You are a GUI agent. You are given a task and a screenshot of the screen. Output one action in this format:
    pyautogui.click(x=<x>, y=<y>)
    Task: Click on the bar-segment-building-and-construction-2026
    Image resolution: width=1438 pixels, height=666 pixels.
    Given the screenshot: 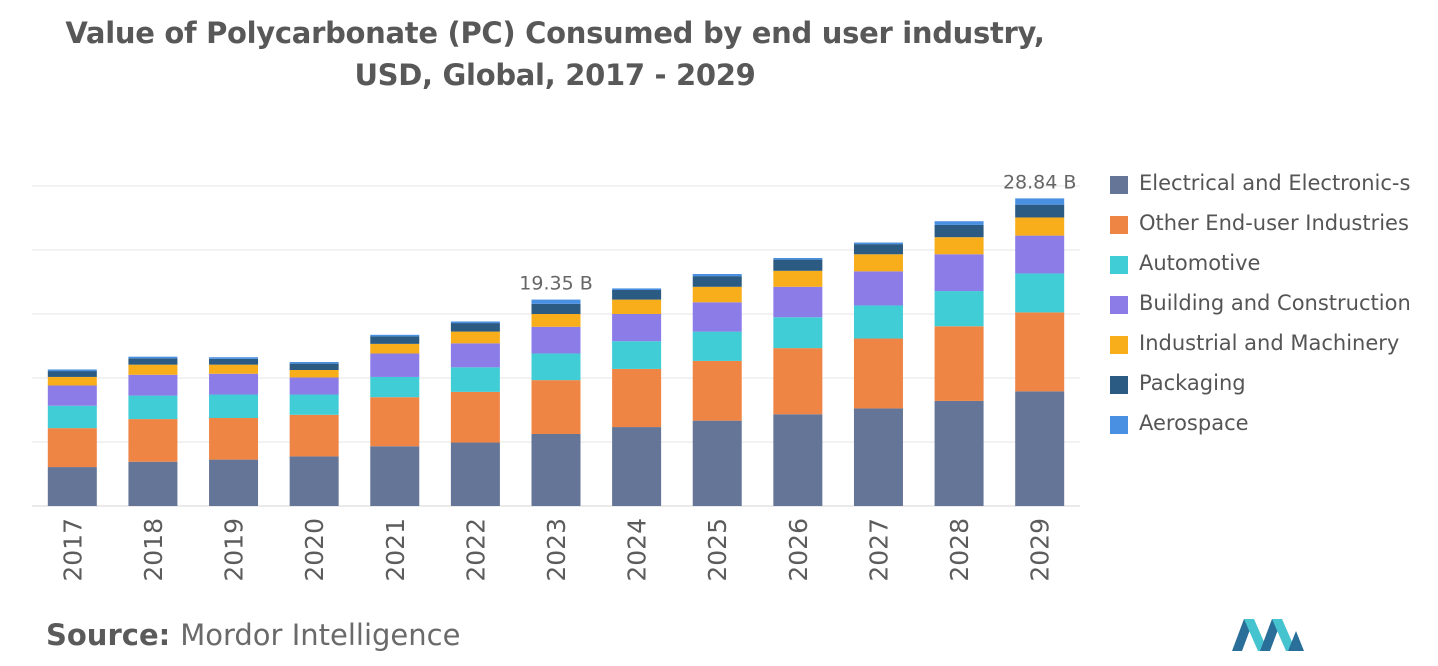 What is the action you would take?
    pyautogui.click(x=798, y=302)
    